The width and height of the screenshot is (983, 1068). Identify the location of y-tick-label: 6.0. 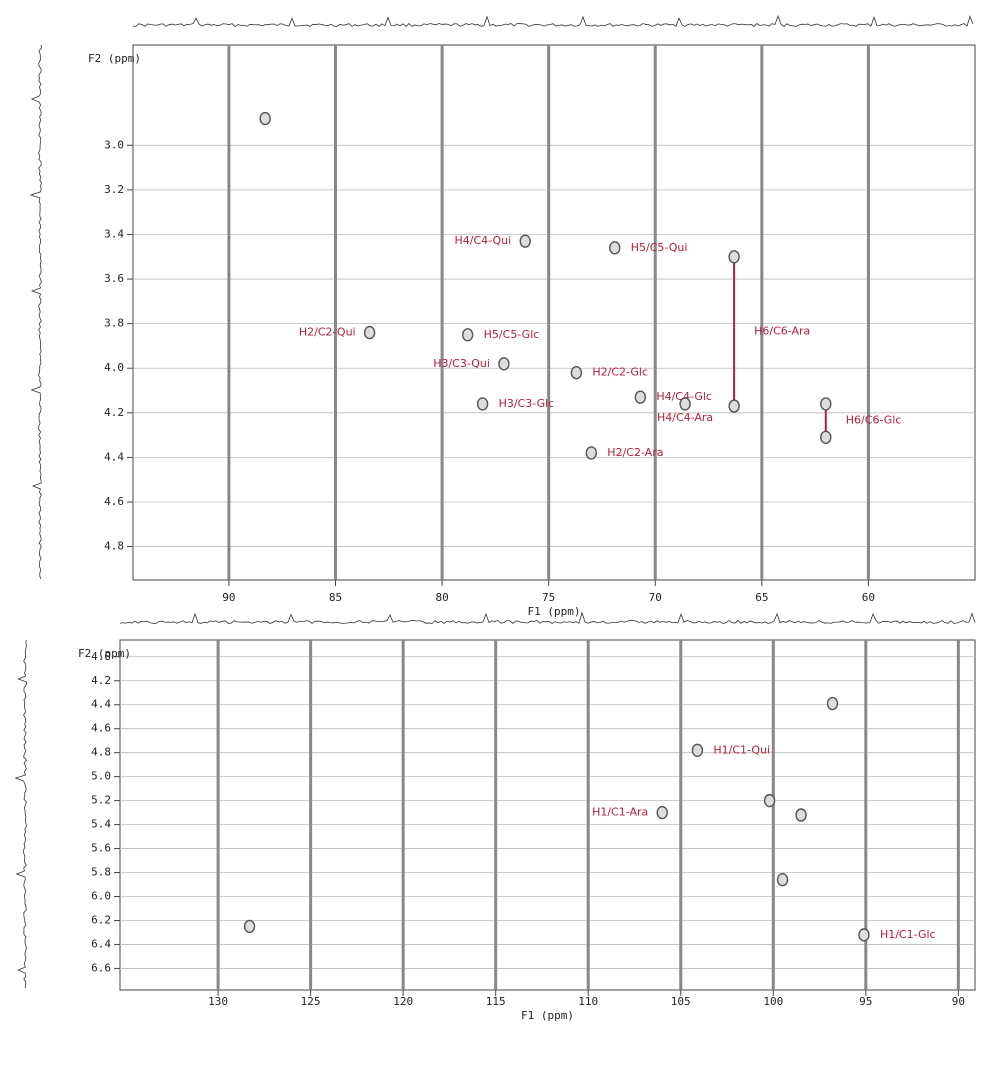
(101, 896).